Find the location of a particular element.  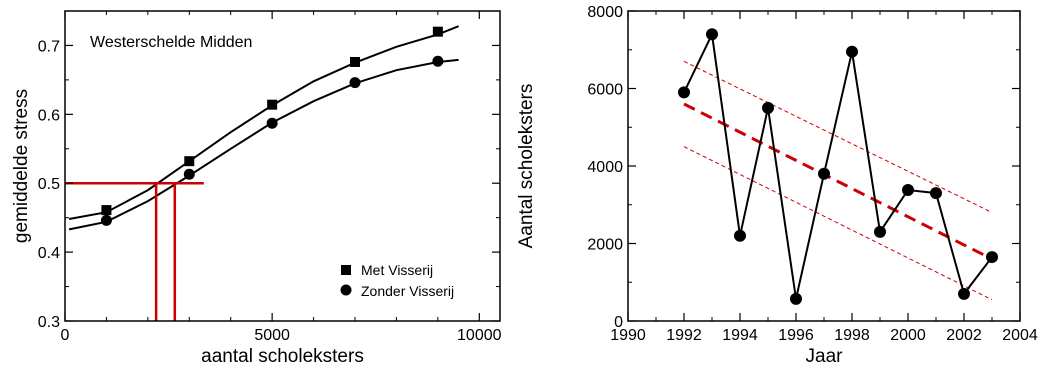

legend-square-marker is located at coordinates (346, 270).